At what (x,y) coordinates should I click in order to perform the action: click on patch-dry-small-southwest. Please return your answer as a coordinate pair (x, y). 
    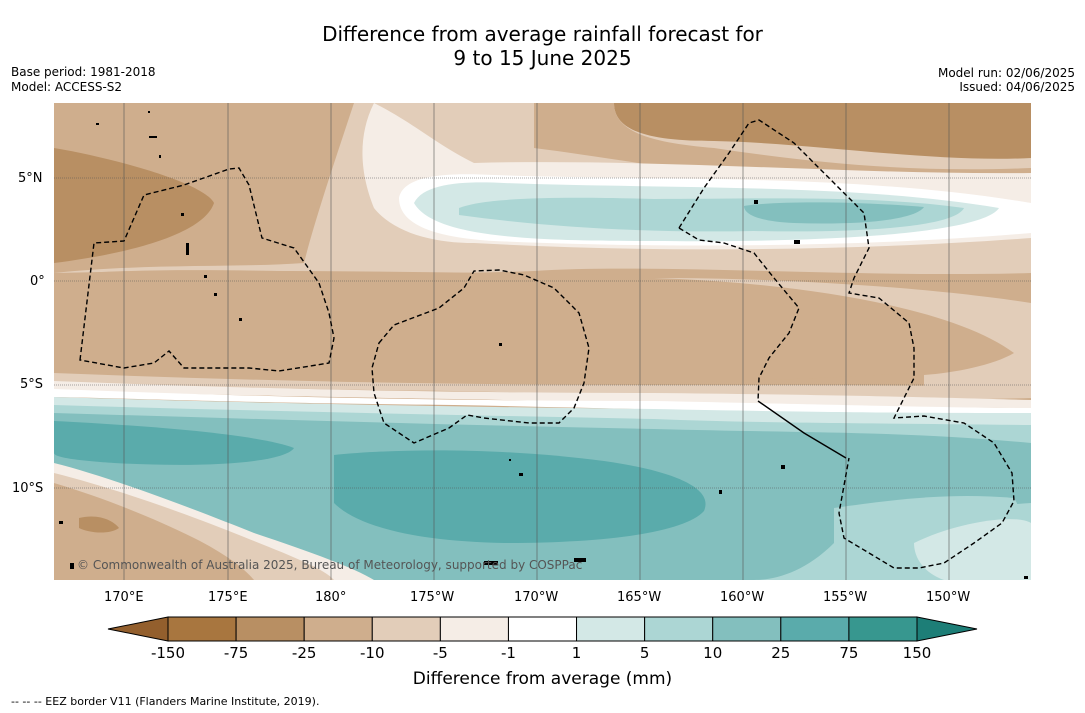
    Looking at the image, I should click on (99, 524).